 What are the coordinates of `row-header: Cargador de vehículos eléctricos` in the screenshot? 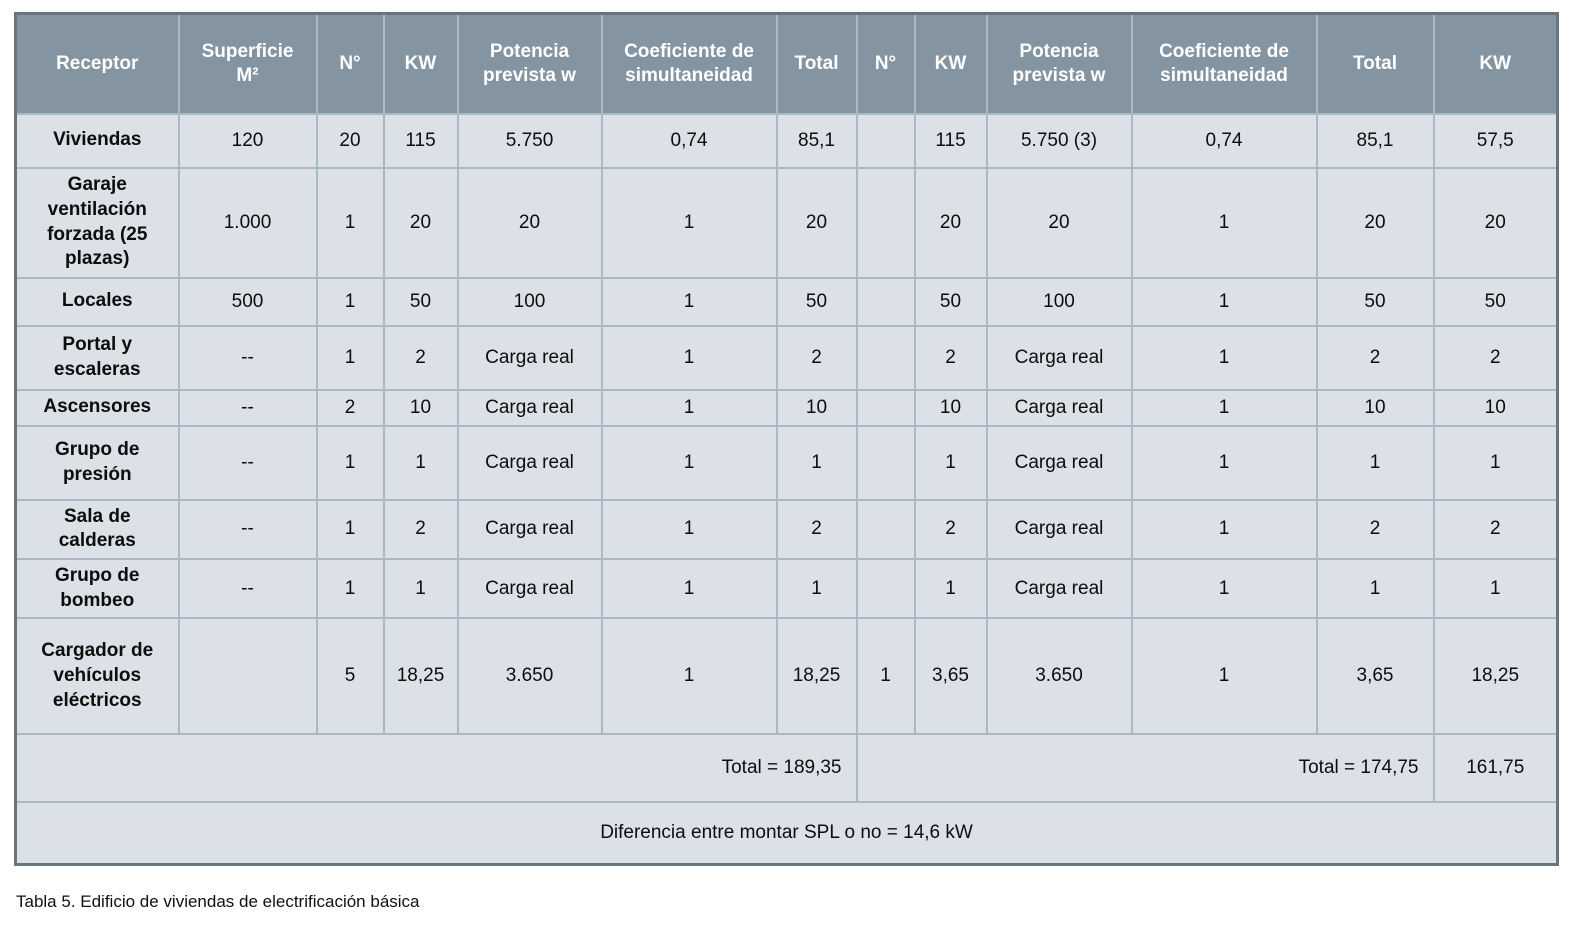 It's located at (97, 676).